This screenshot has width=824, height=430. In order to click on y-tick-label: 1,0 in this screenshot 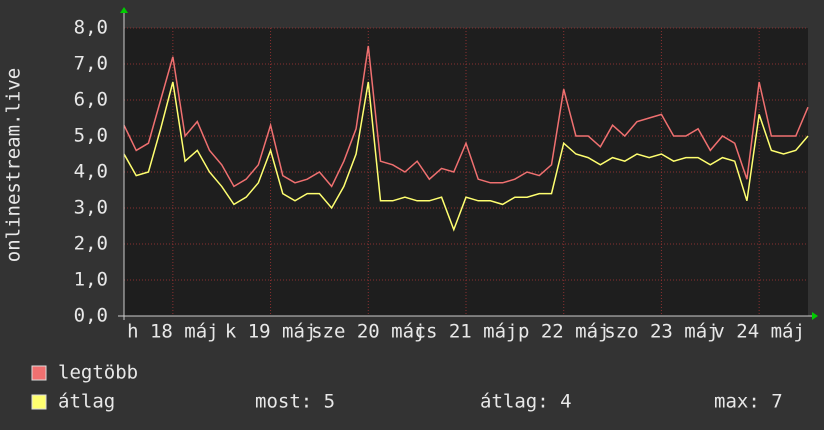, I will do `click(91, 280)`.